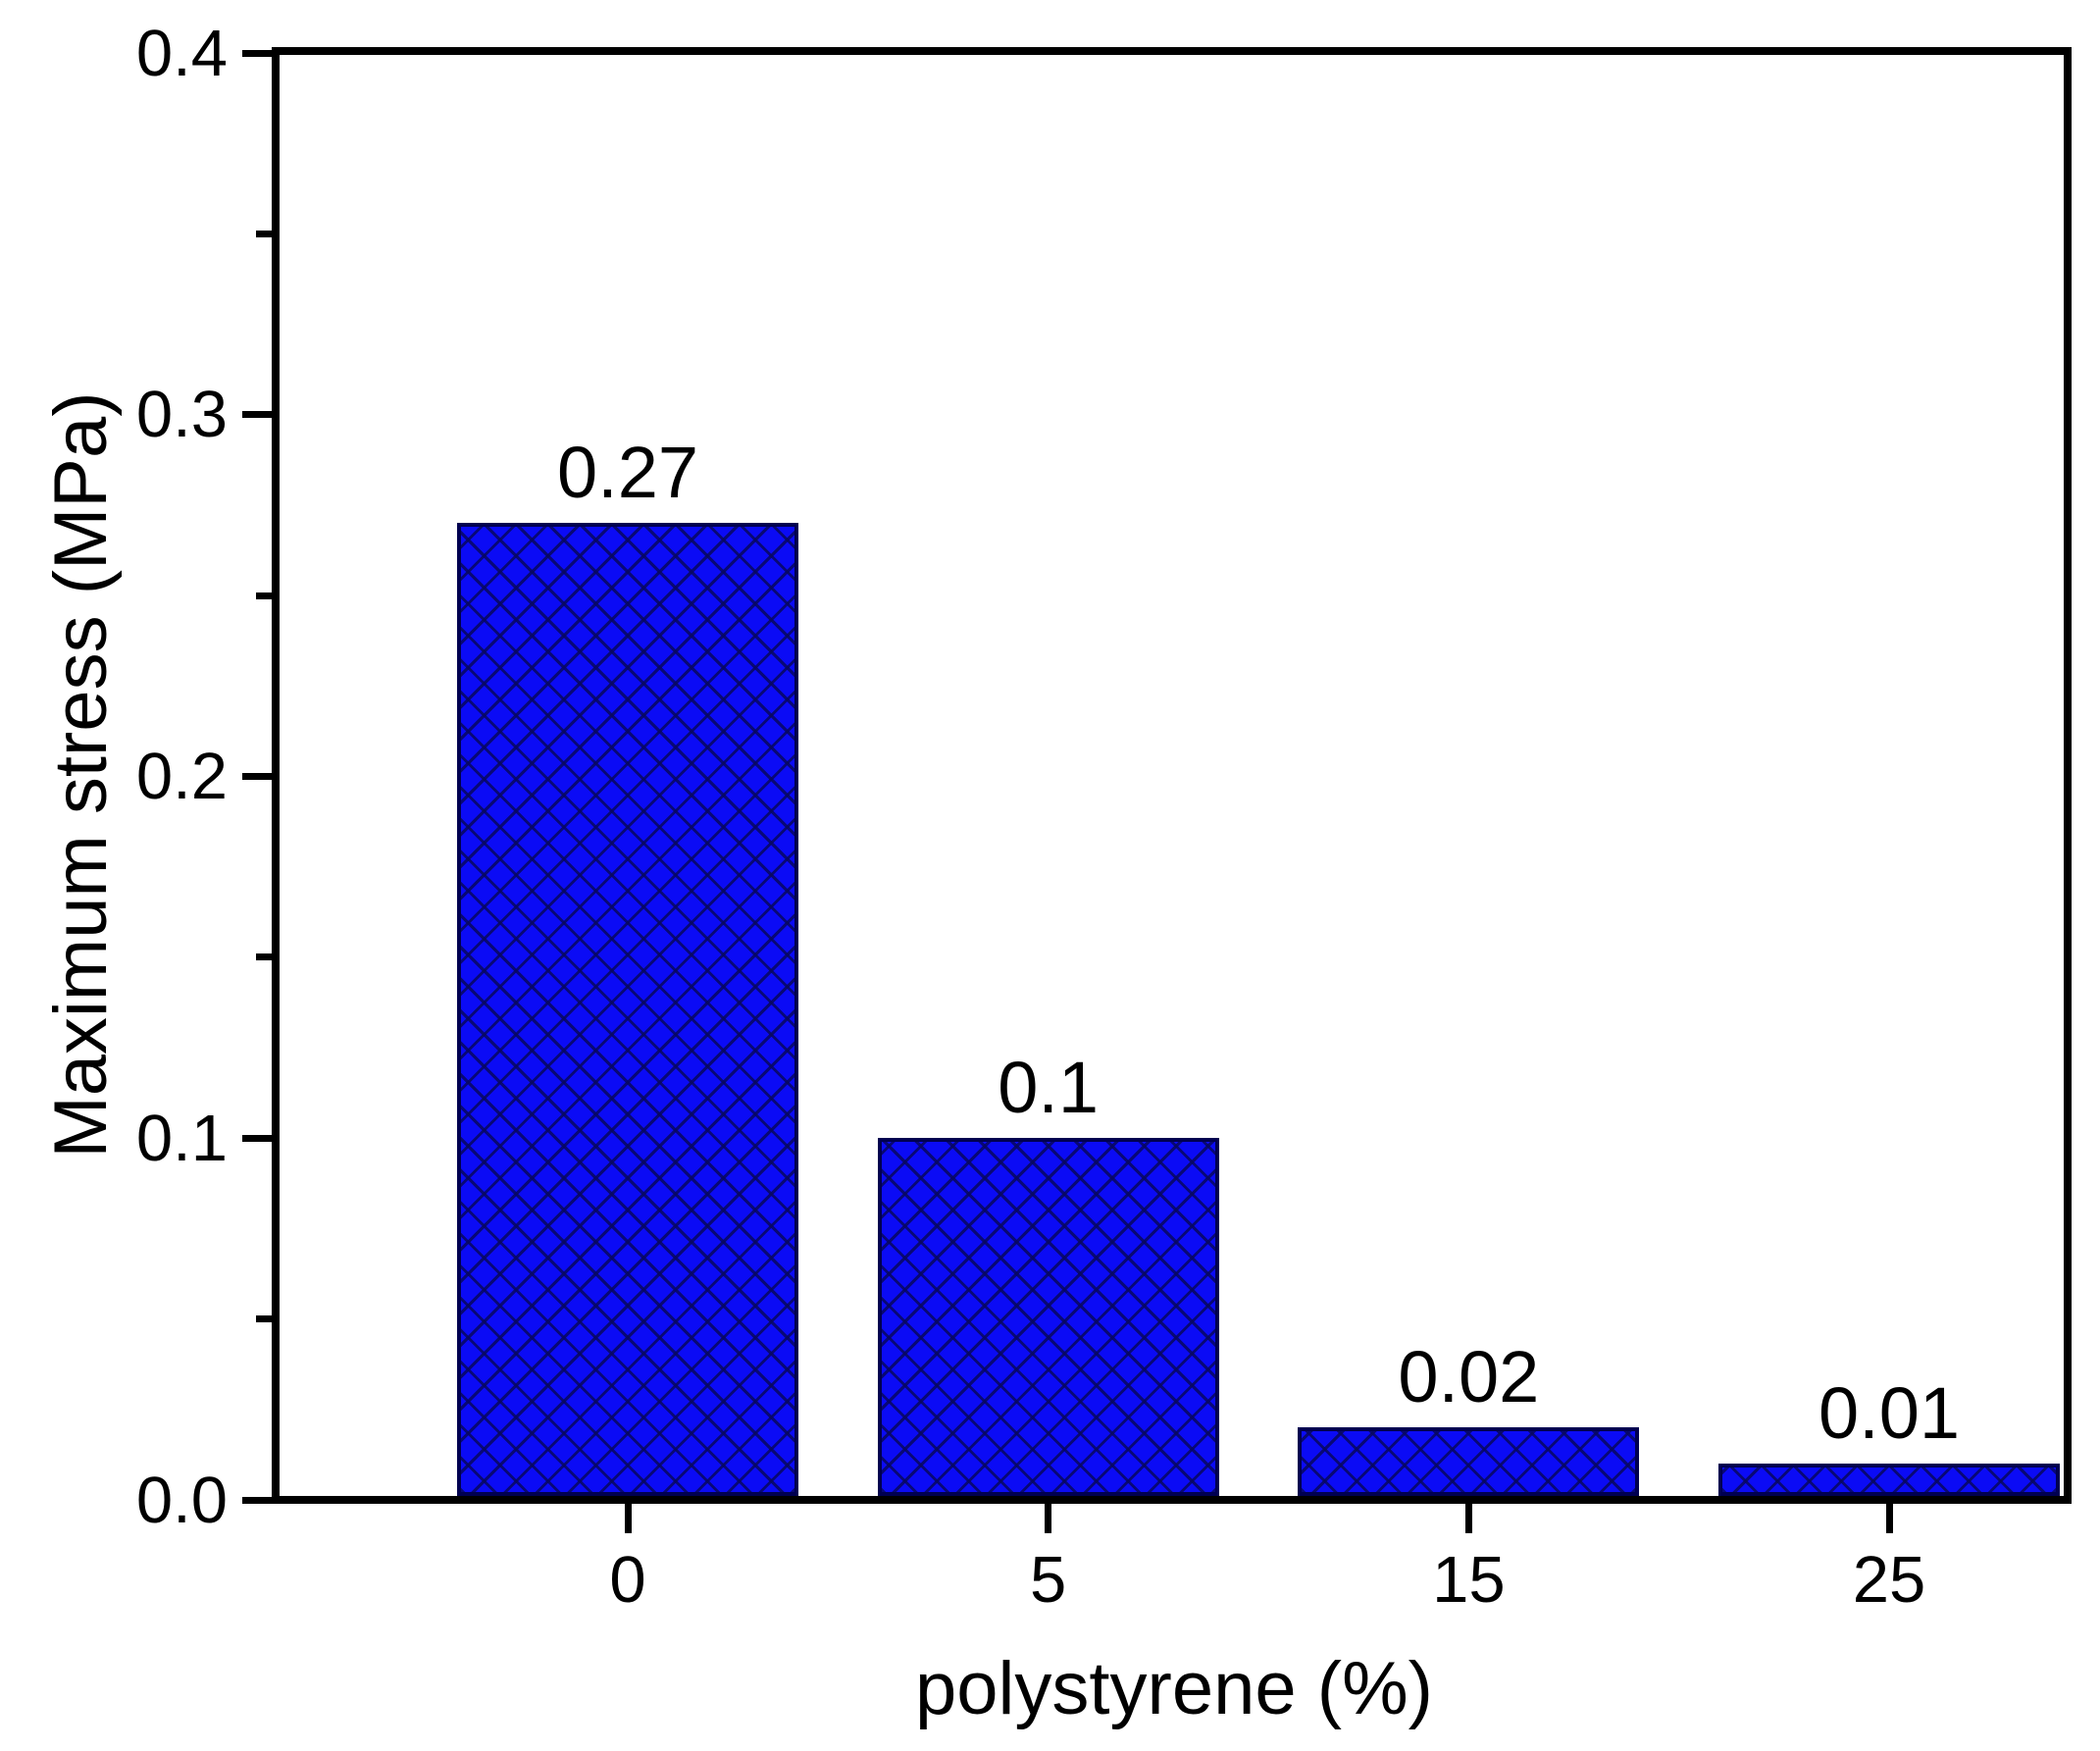 The image size is (2100, 1751). I want to click on y-tick-label: 0.2, so click(181, 776).